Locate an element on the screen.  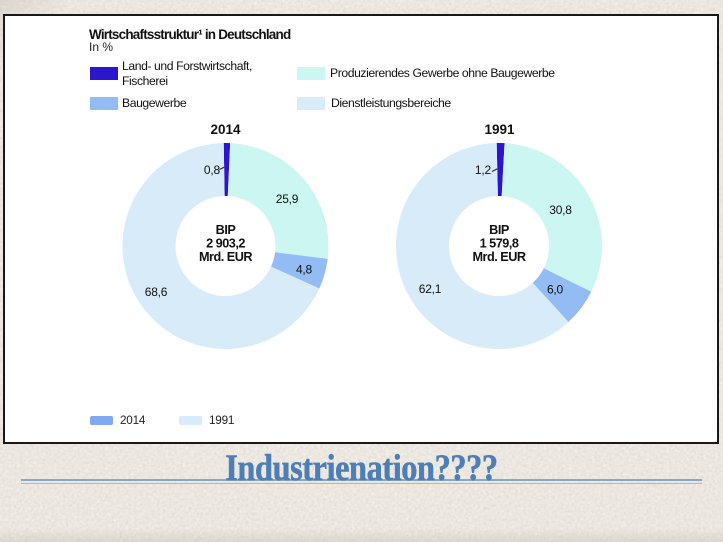
svg-text: 68,6 is located at coordinates (156, 292).